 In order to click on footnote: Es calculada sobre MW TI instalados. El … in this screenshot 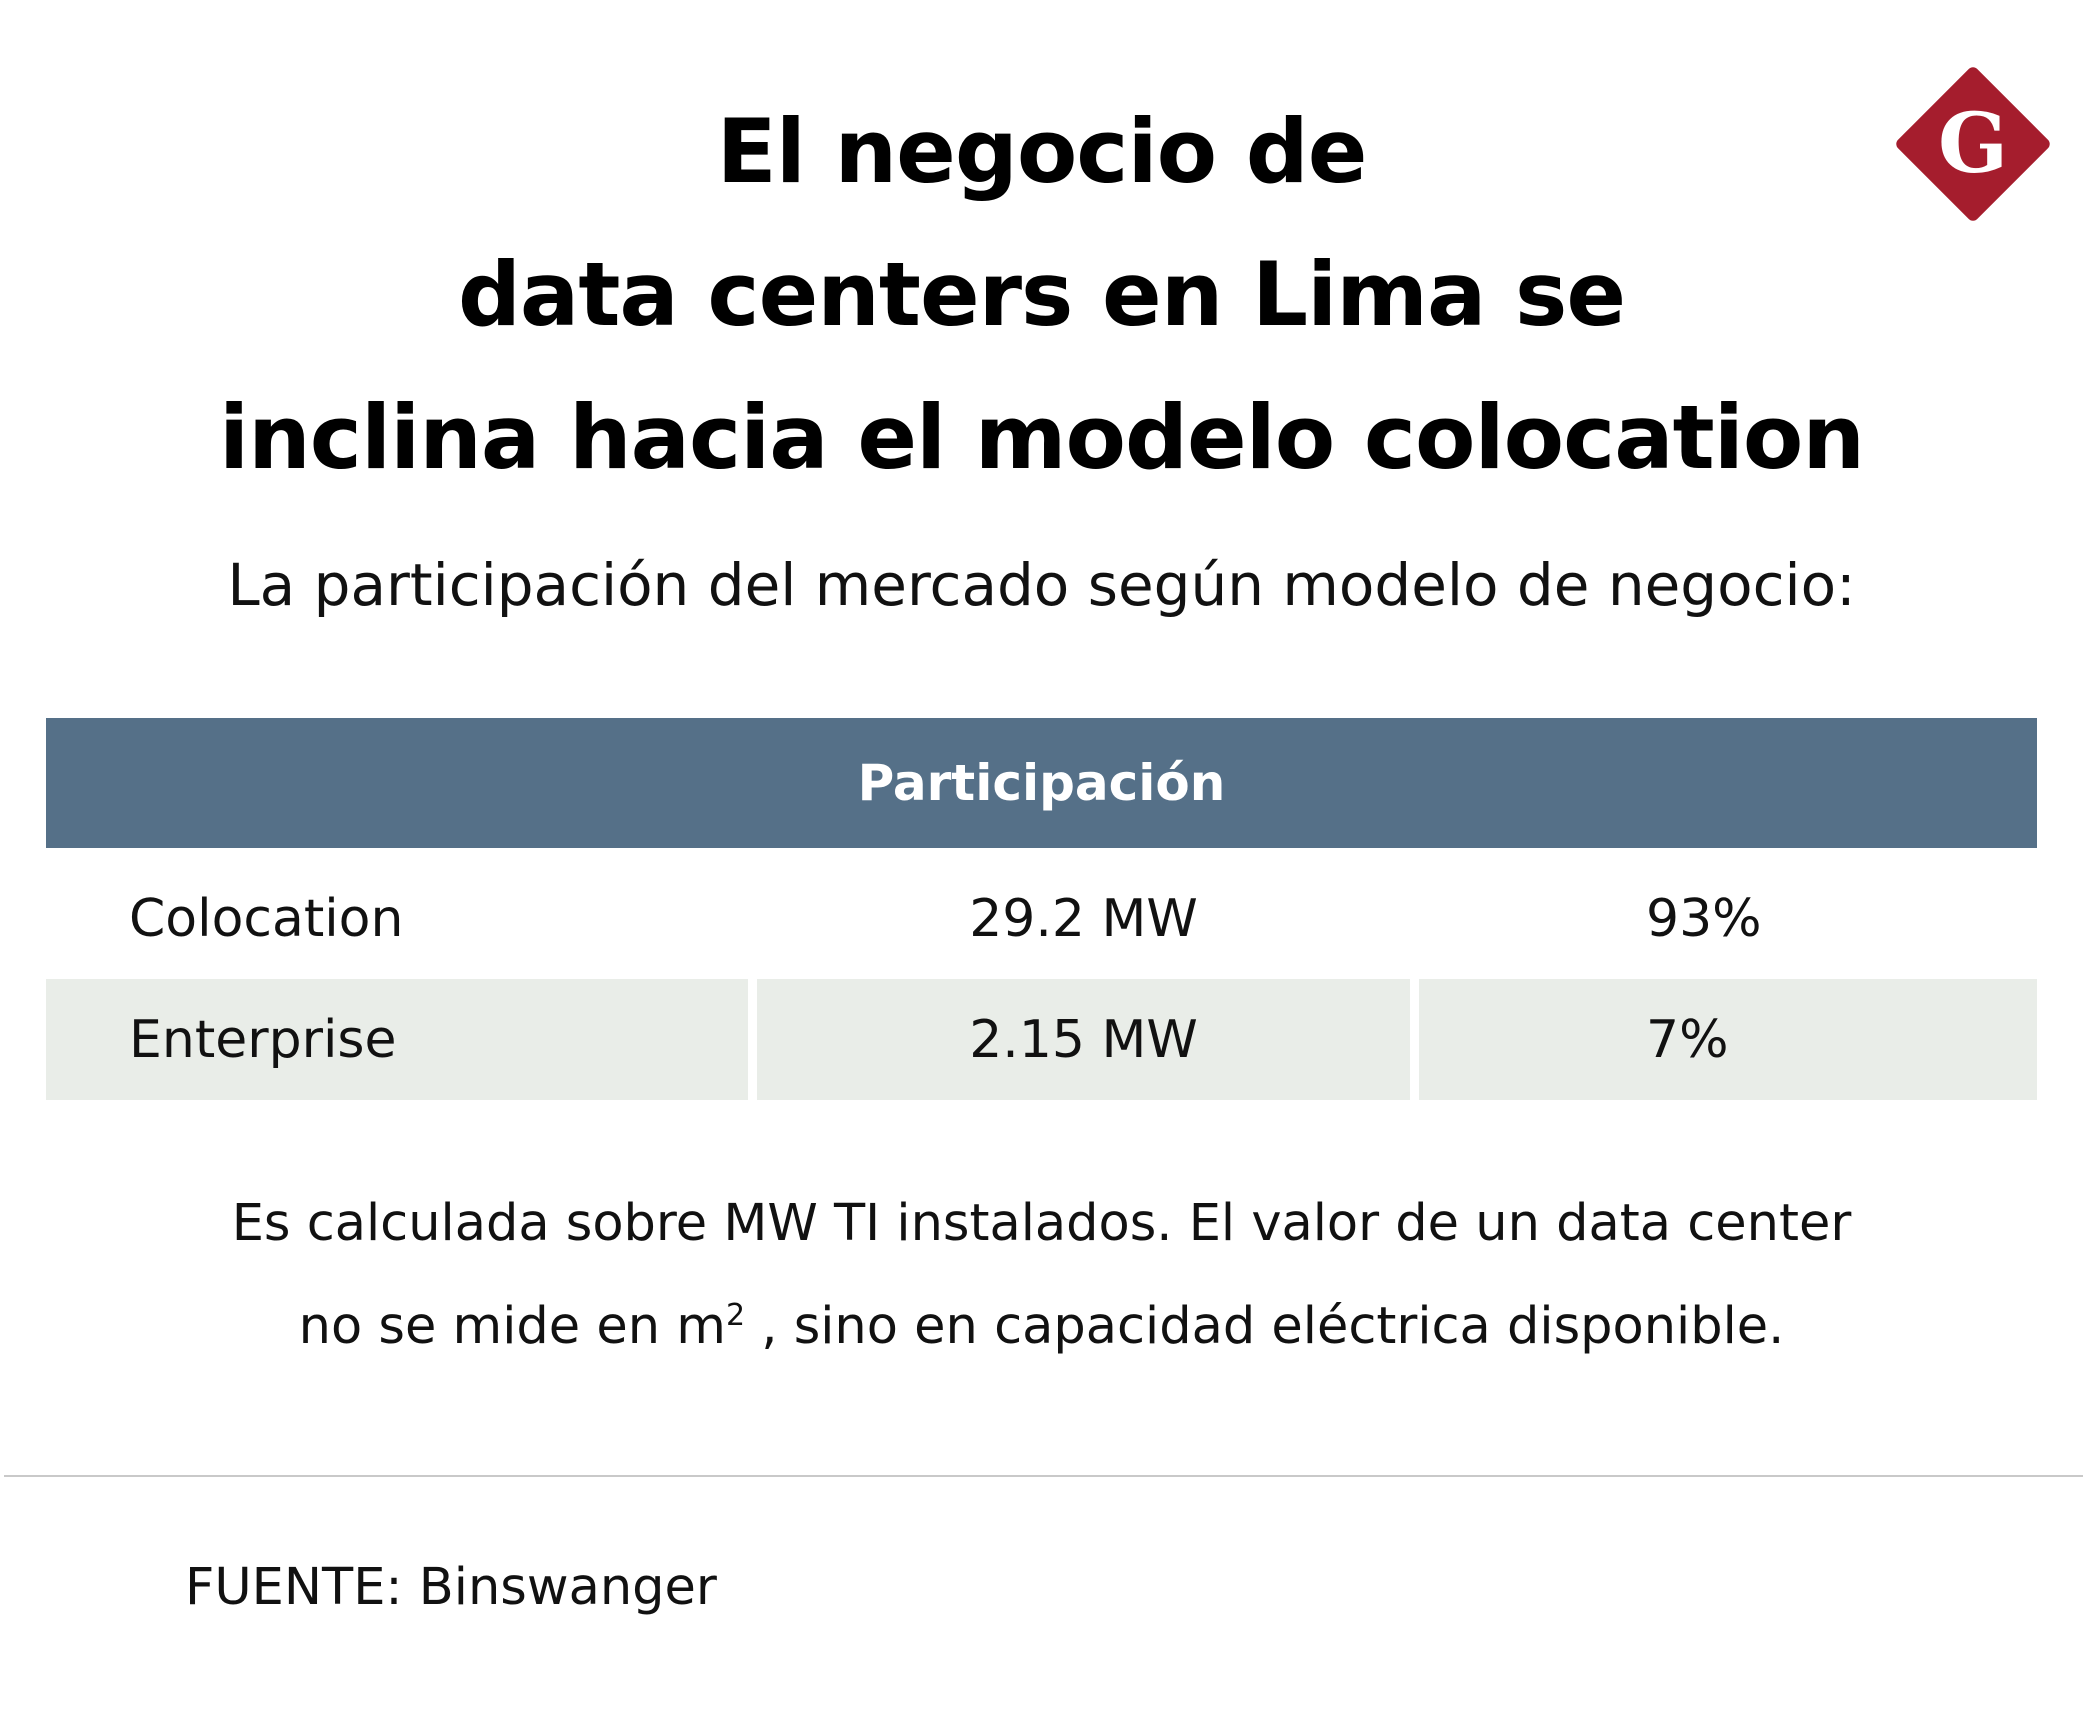, I will do `click(1041, 1275)`.